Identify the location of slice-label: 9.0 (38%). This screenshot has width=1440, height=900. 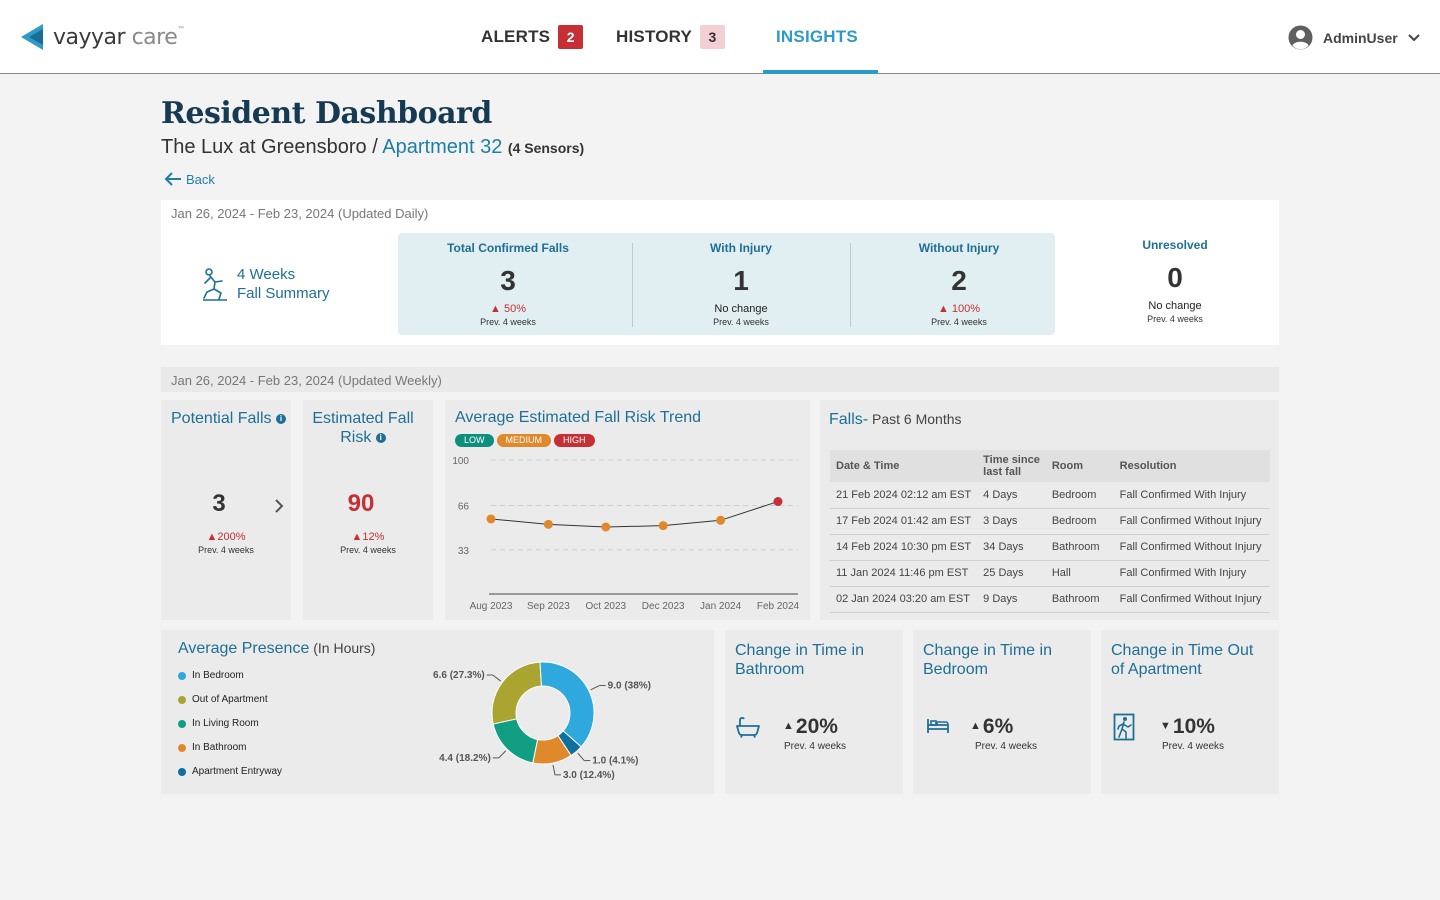
(629, 685).